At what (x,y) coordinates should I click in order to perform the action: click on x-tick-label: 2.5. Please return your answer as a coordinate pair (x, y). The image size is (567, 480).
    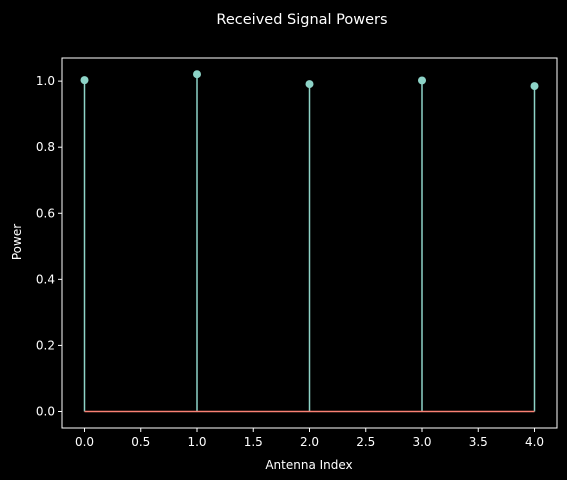
    Looking at the image, I should click on (365, 442).